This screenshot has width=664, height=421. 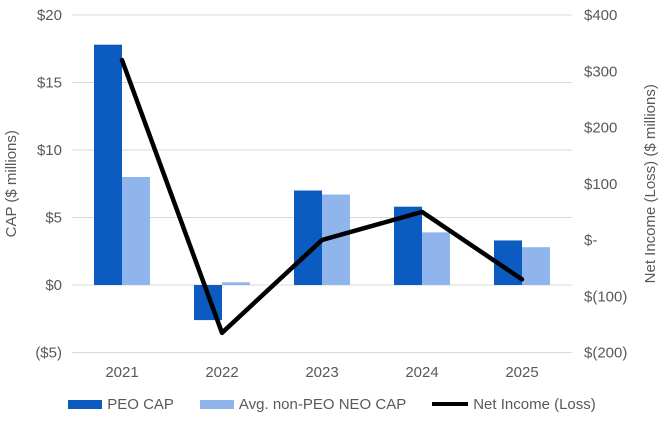 I want to click on avg-non-peo-neo-cap-swatch-icon, so click(x=216, y=404).